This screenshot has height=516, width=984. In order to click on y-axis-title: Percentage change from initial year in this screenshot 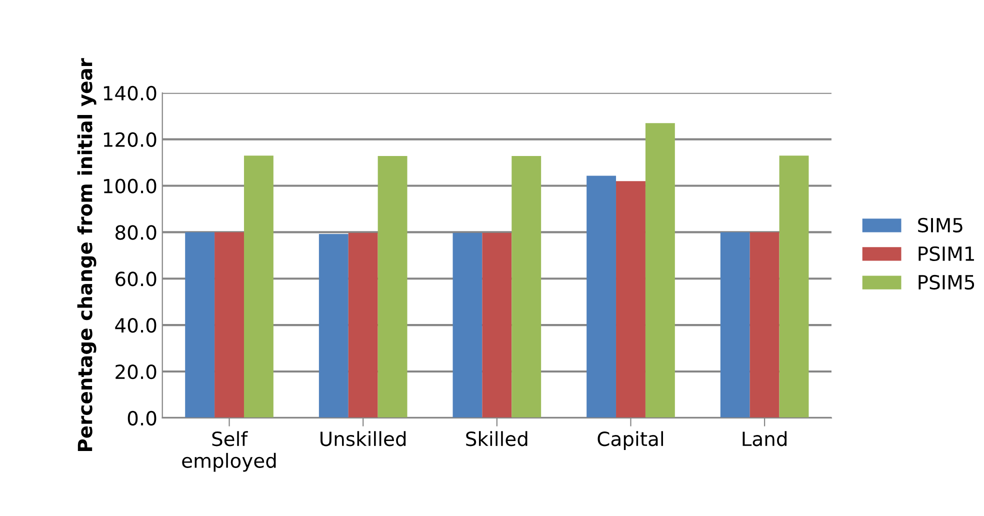, I will do `click(86, 255)`.